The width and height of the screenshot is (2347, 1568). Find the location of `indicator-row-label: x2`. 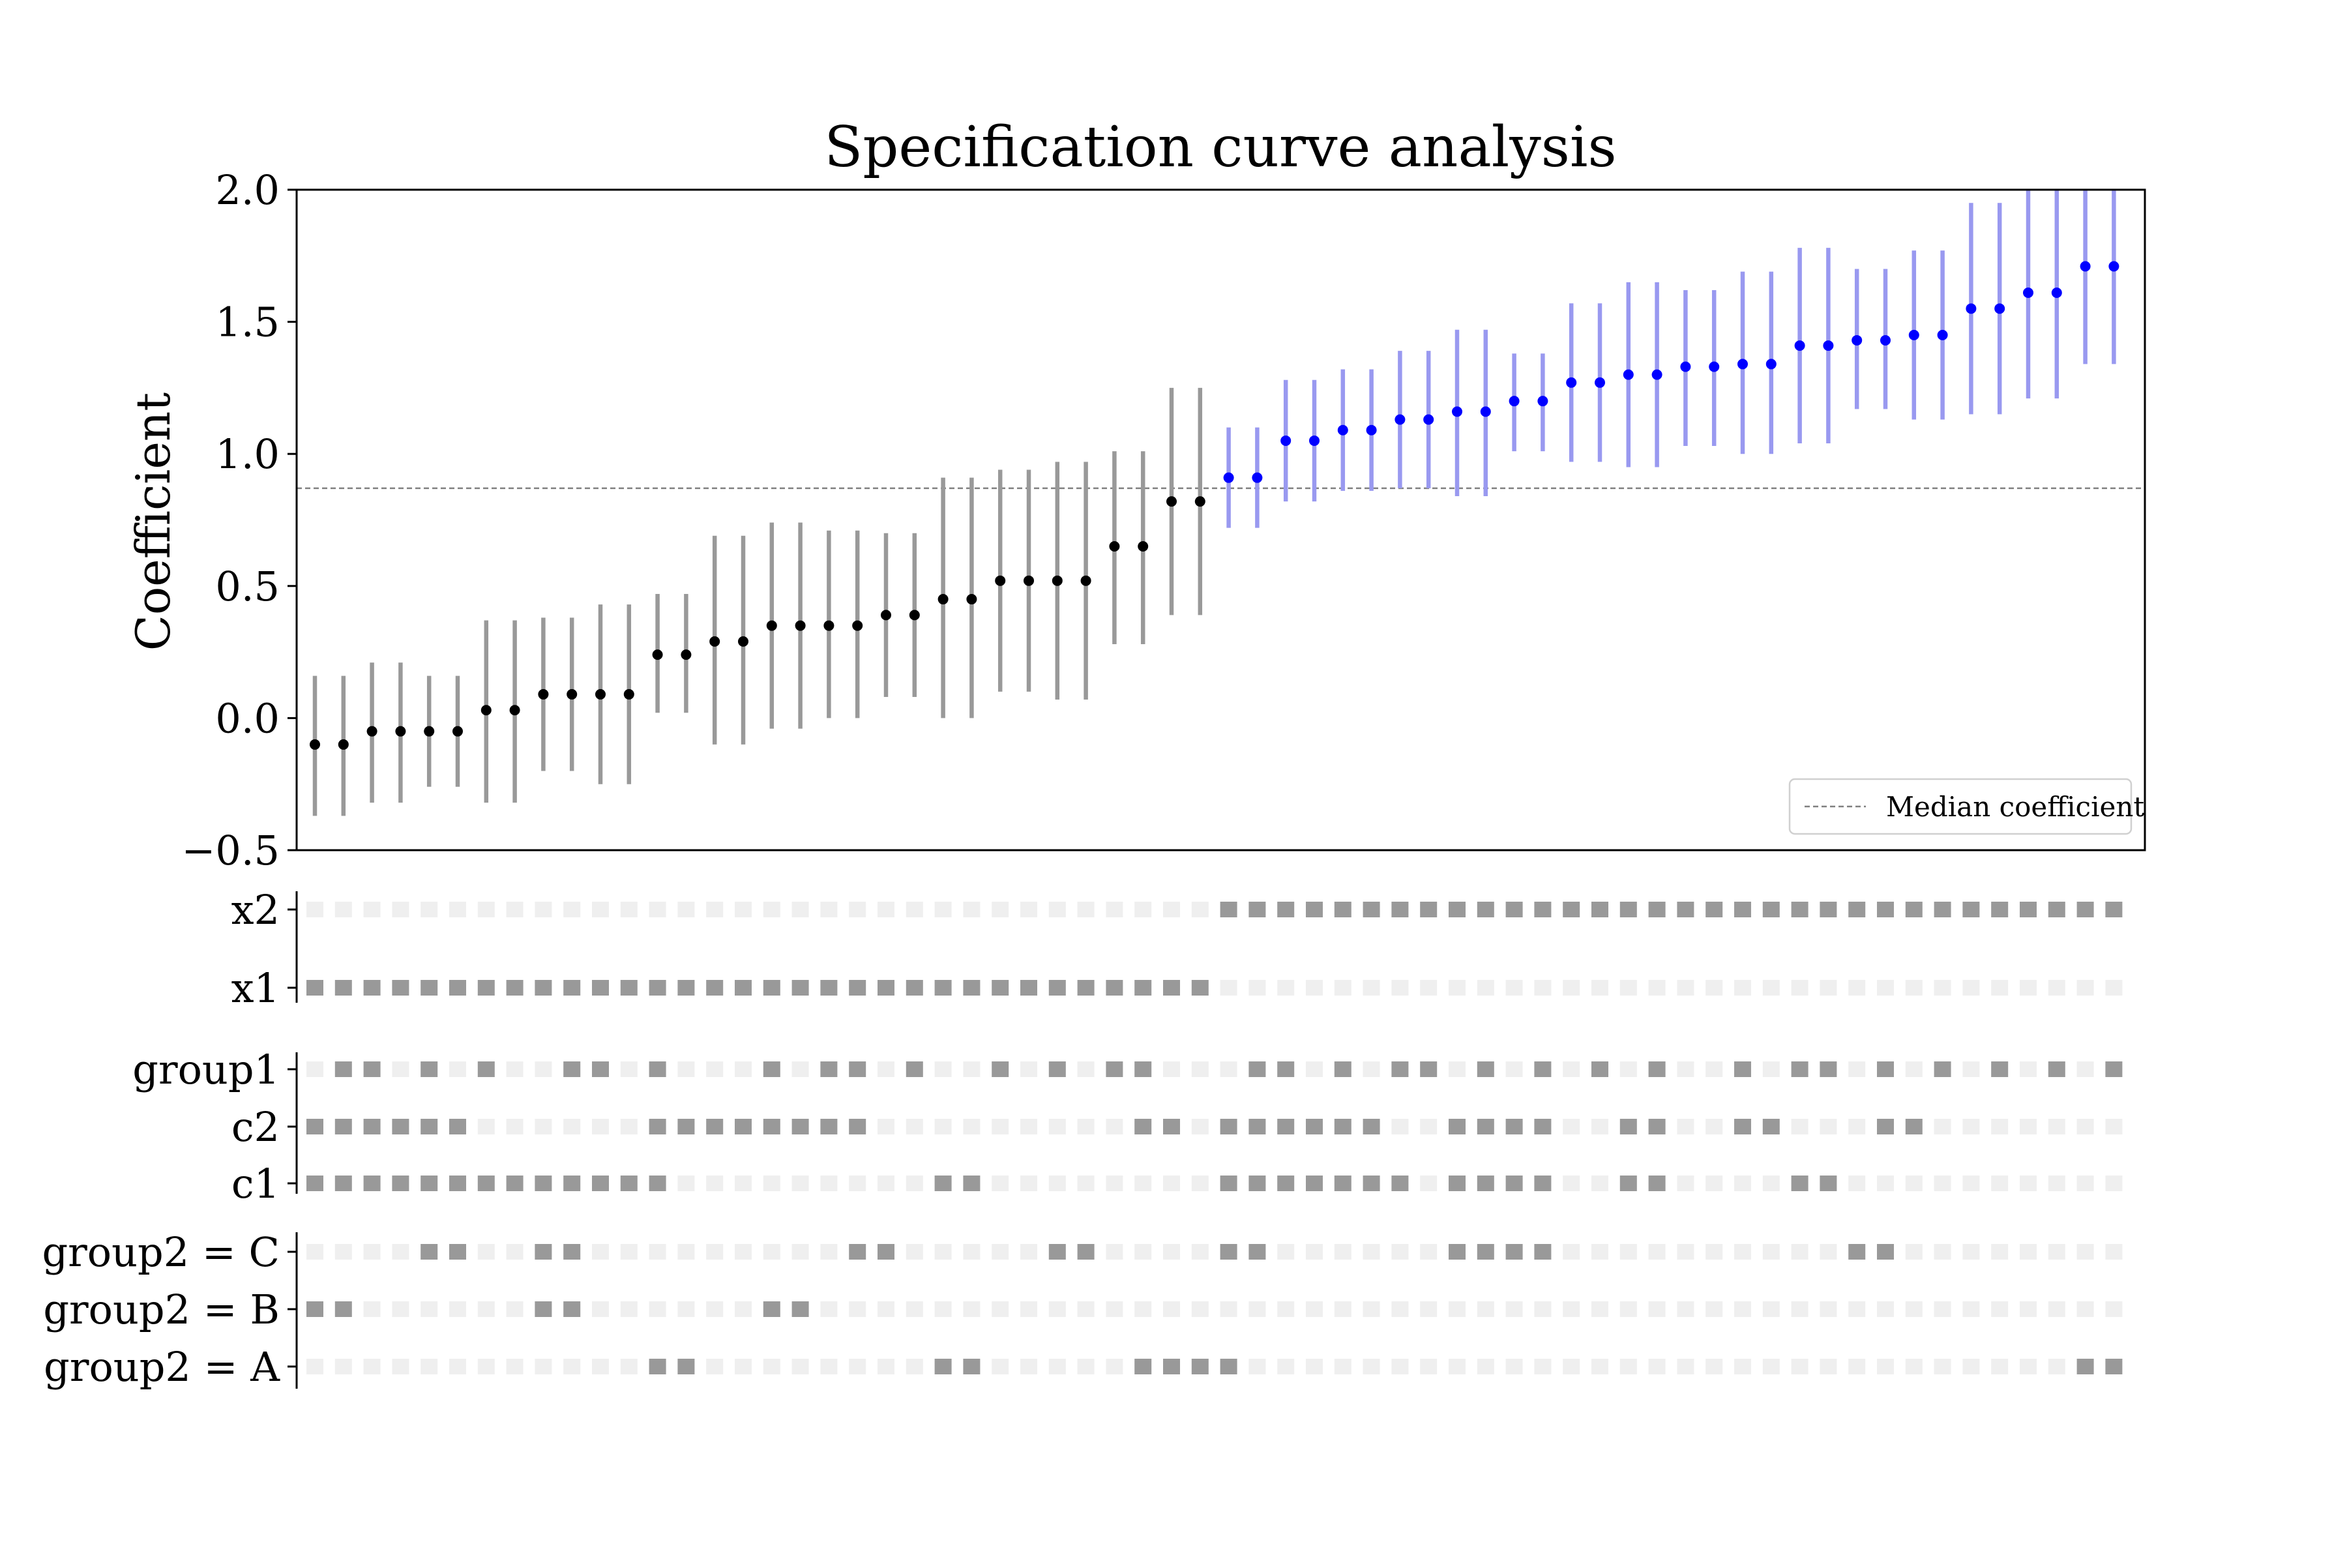

indicator-row-label: x2 is located at coordinates (255, 910).